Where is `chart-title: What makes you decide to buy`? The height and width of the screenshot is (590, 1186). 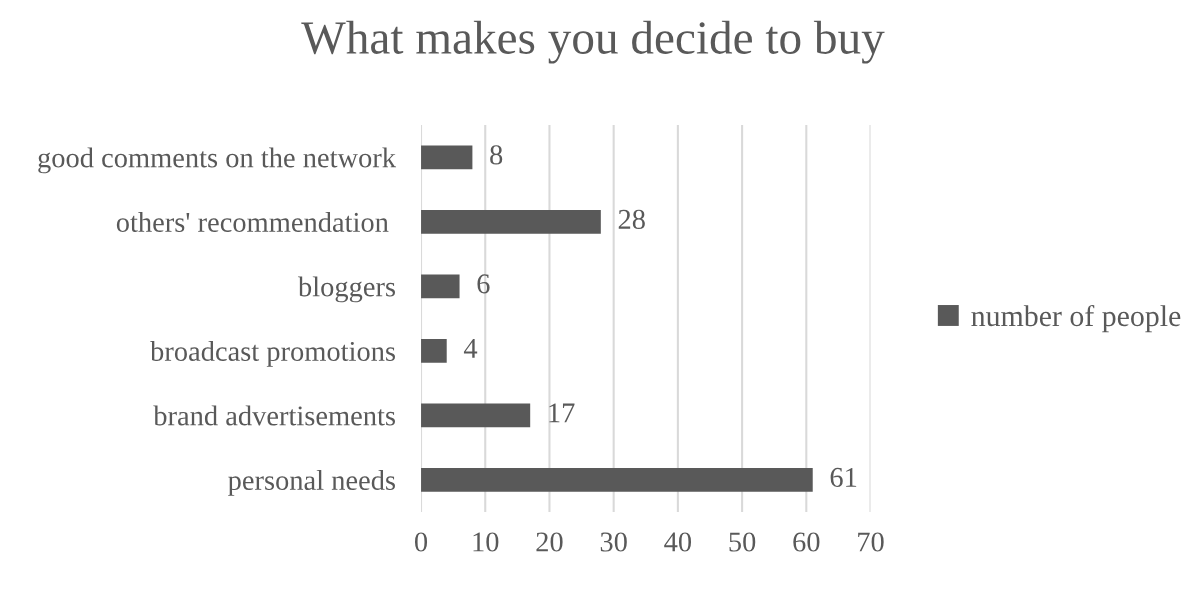 chart-title: What makes you decide to buy is located at coordinates (593, 42).